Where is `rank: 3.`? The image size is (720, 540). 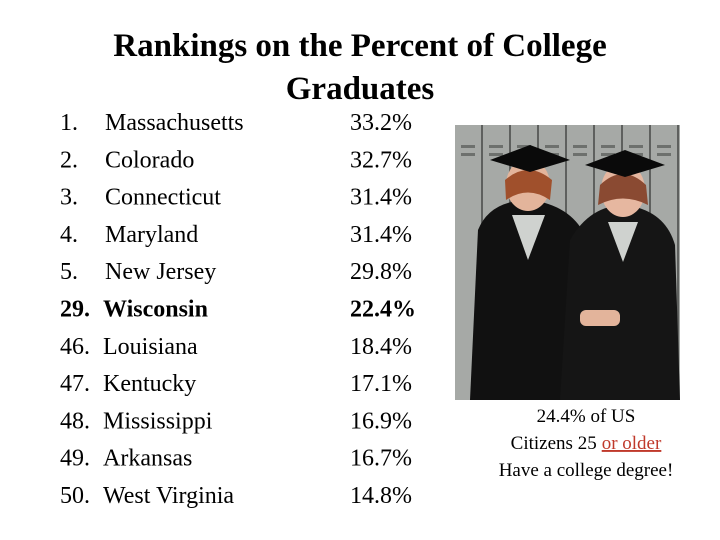 rank: 3. is located at coordinates (69, 198).